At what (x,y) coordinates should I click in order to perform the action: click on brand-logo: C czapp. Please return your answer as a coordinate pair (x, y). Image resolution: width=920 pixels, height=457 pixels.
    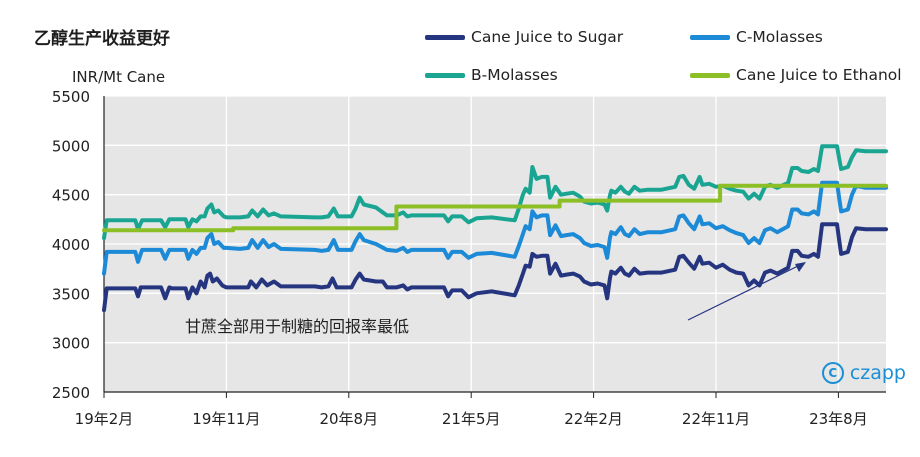
    Looking at the image, I should click on (863, 373).